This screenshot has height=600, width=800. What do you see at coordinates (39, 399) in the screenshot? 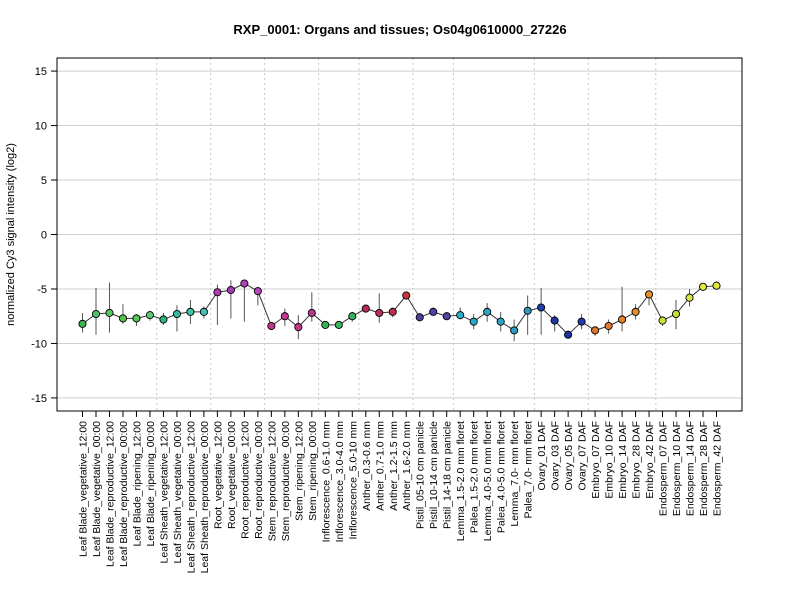
I see `y-tick-label: -15` at bounding box center [39, 399].